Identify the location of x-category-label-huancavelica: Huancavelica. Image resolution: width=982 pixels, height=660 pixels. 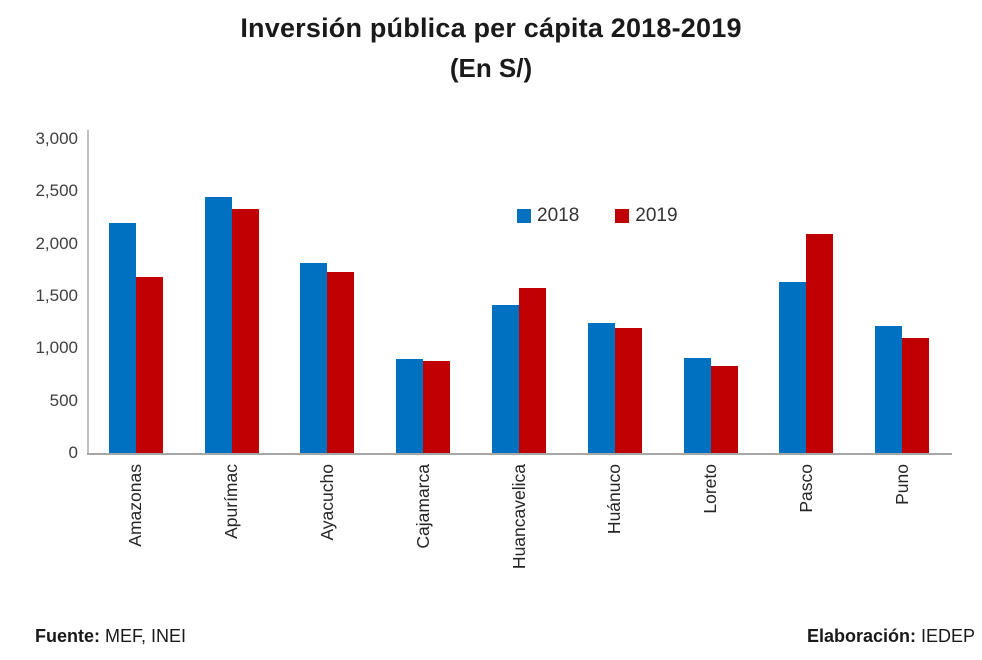
(518, 517).